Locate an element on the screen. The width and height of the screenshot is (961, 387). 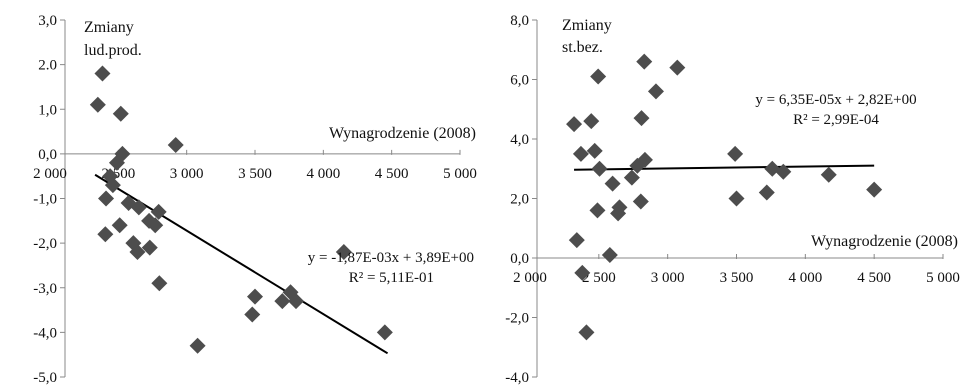
trendline-equation: y = 6,35E-05x + 2,82E+00 is located at coordinates (835, 100).